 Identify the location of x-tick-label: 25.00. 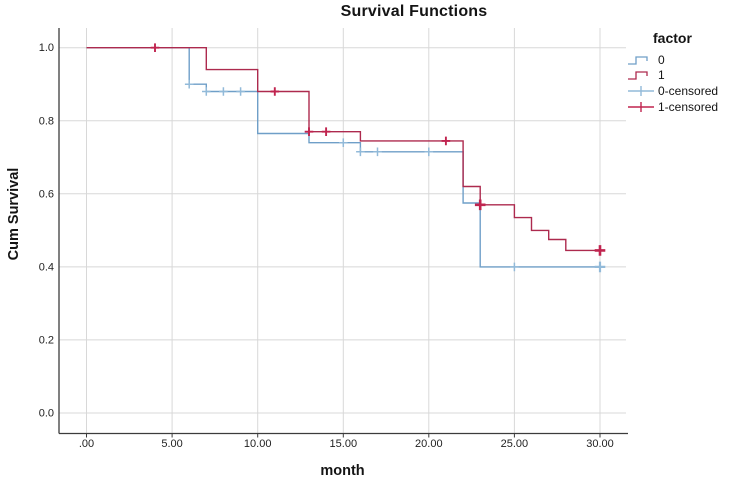
(515, 444).